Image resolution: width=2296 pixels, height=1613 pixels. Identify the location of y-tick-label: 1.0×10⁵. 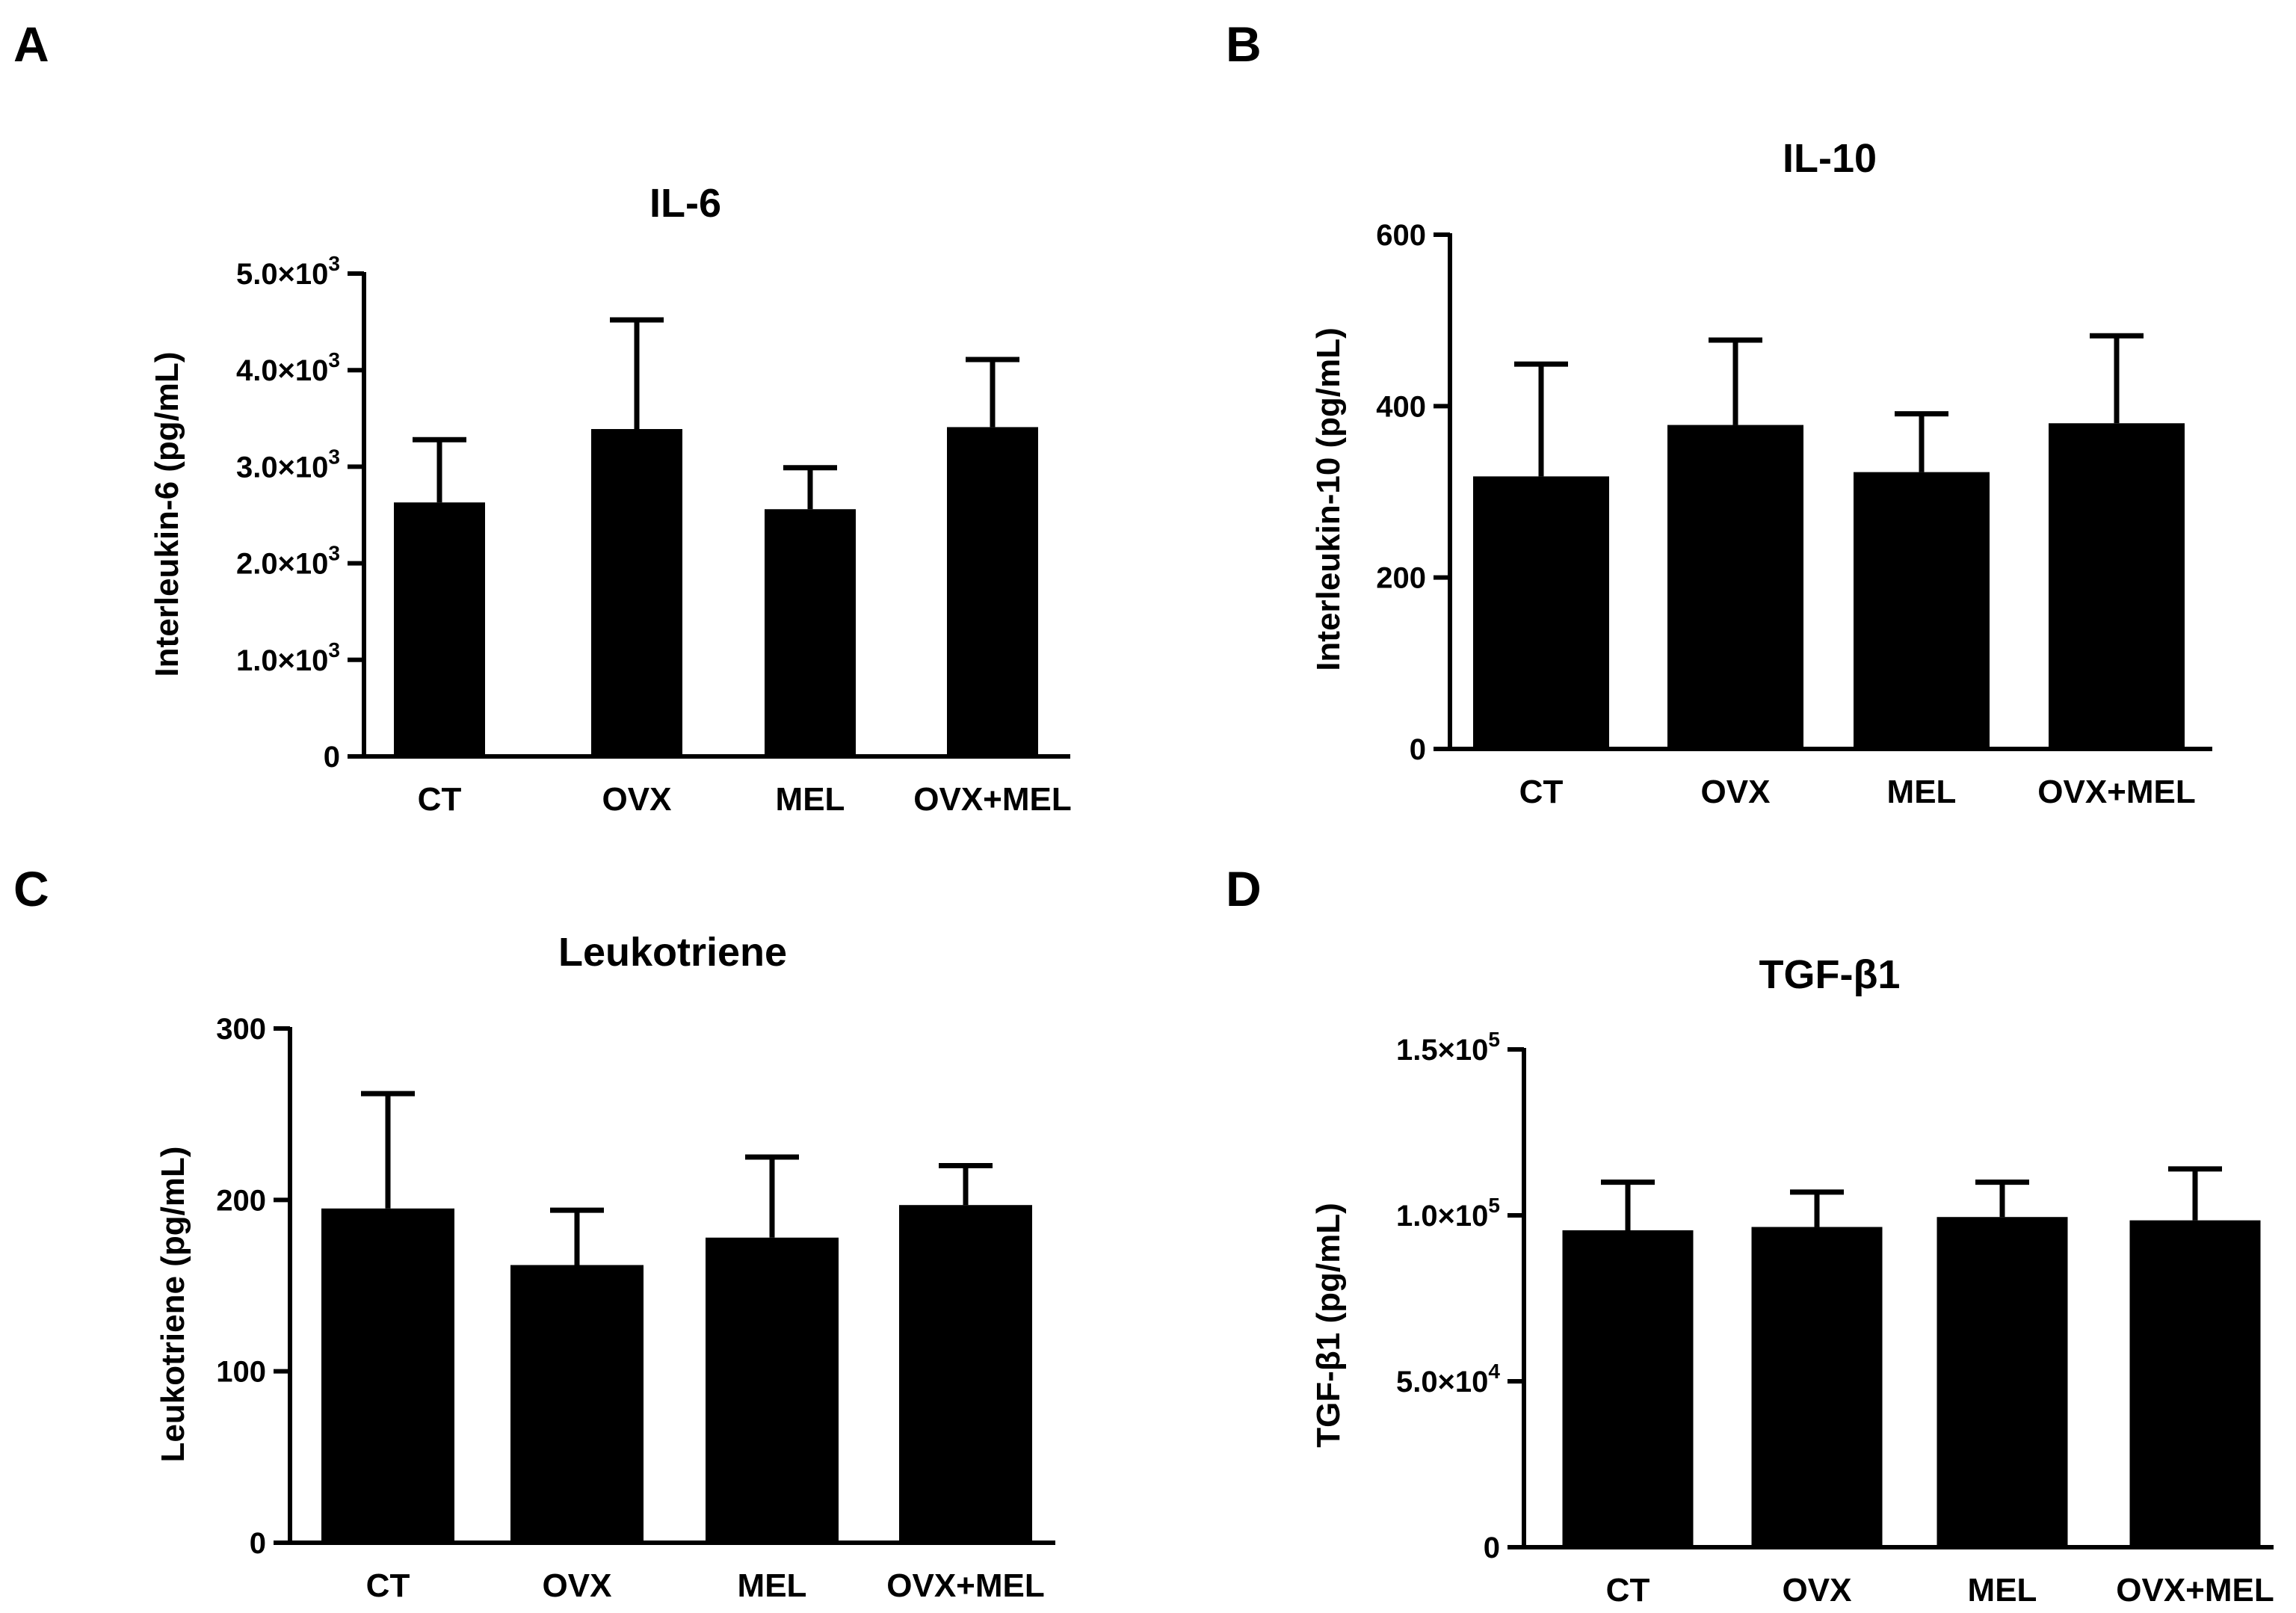
(1448, 1213).